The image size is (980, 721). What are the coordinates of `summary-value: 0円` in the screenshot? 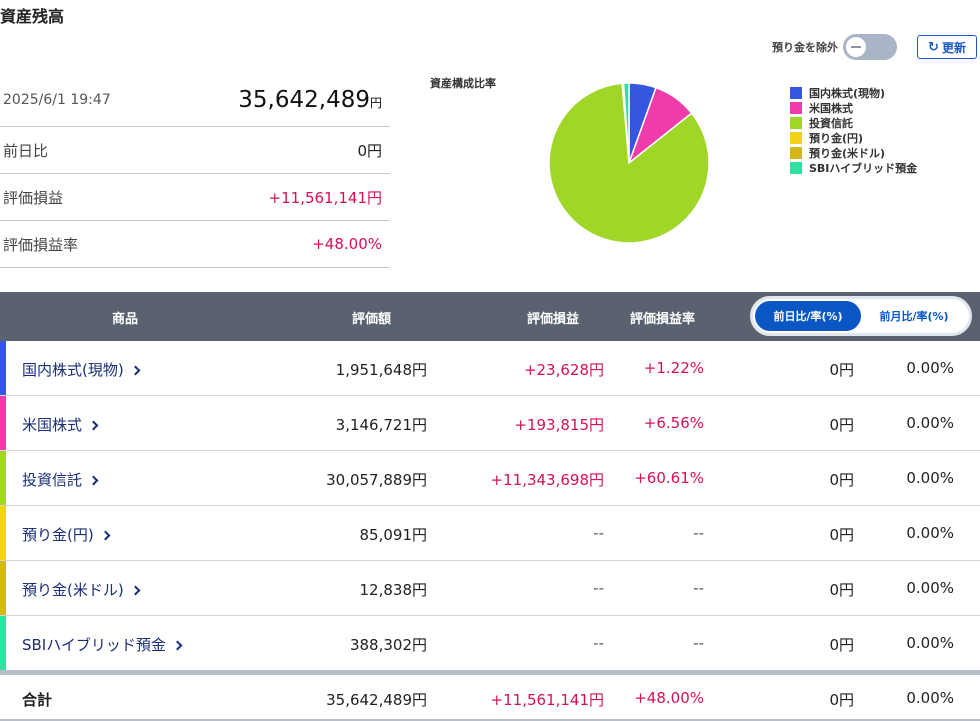 It's located at (369, 150).